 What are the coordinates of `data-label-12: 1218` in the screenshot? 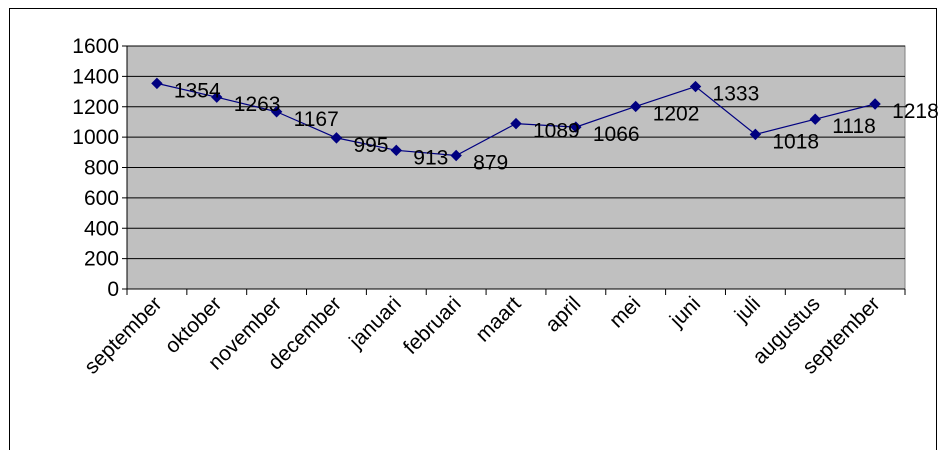 It's located at (915, 111).